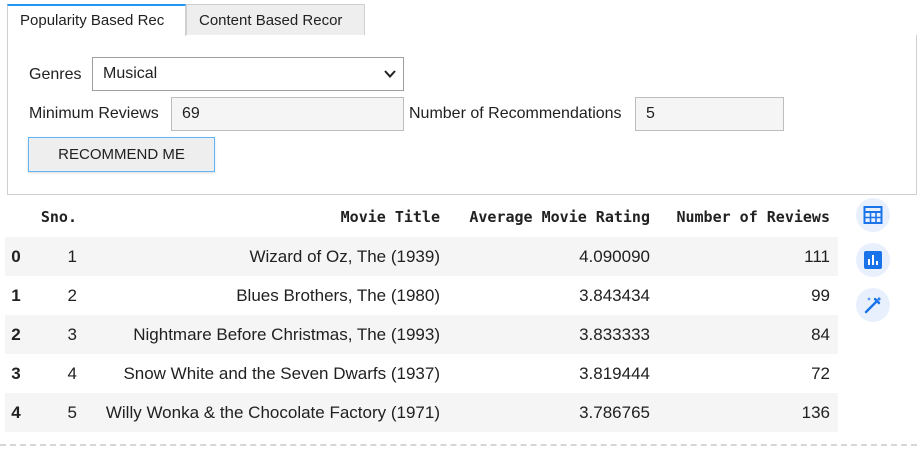 This screenshot has height=449, width=917. Describe the element at coordinates (16, 295) in the screenshot. I see `row-index: 1` at that location.